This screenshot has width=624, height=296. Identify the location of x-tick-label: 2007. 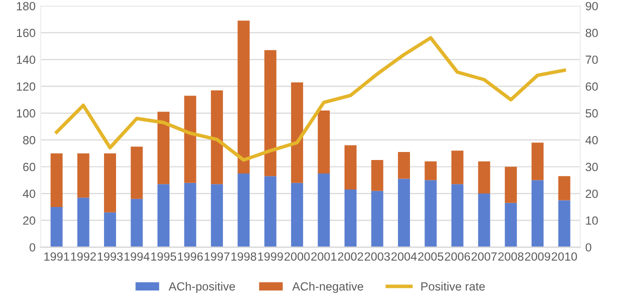
(484, 256).